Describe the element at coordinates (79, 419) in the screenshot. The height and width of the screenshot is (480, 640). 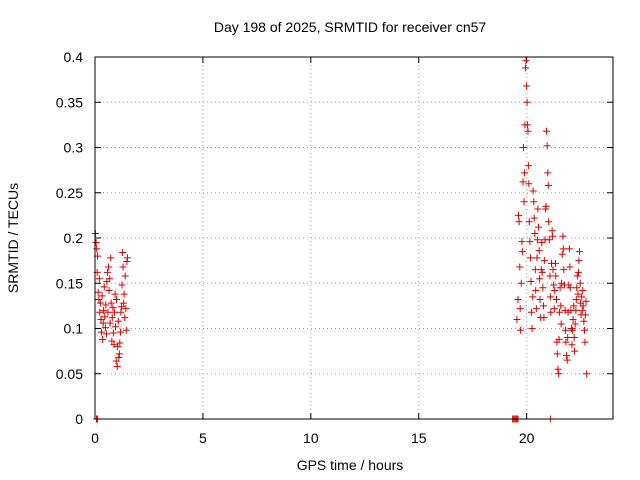
I see `y-tick-label: 0` at that location.